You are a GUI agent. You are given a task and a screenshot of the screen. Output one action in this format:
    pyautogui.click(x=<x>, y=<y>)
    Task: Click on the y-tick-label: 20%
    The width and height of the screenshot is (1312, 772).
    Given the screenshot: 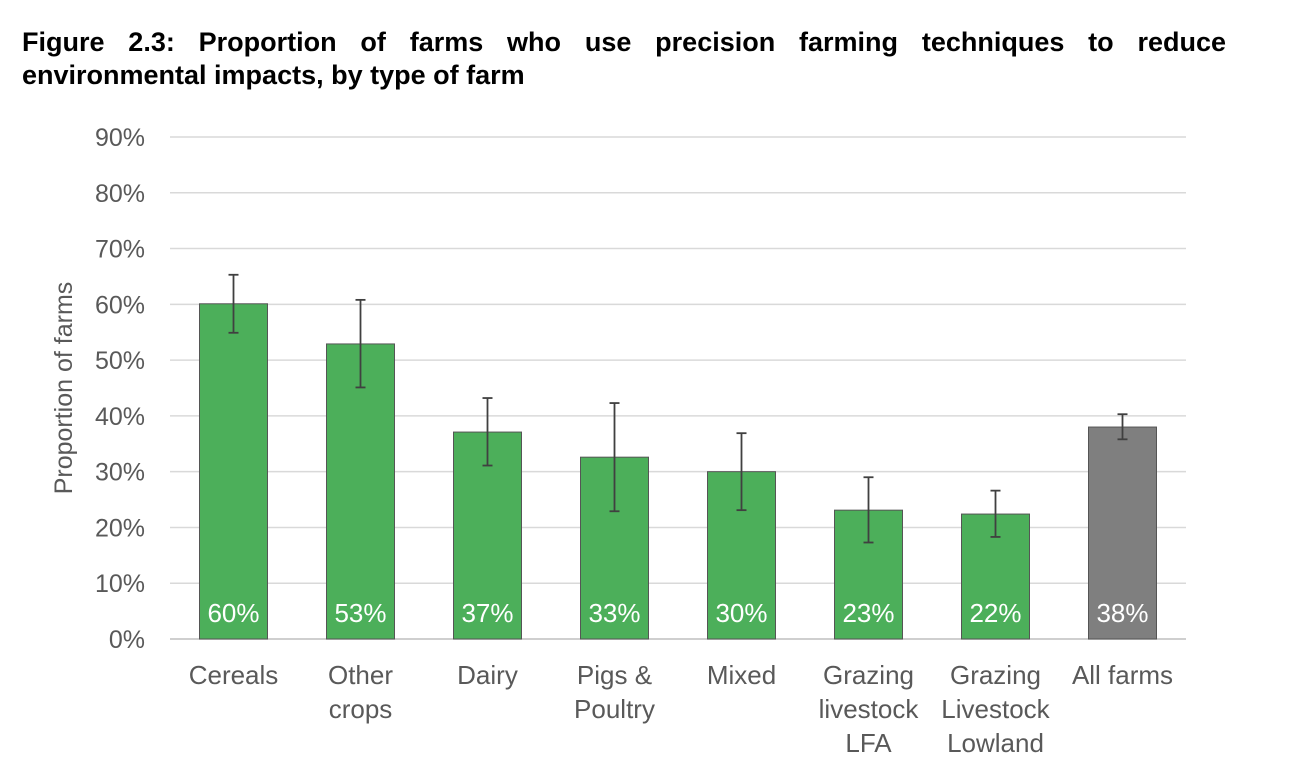 What is the action you would take?
    pyautogui.click(x=120, y=528)
    